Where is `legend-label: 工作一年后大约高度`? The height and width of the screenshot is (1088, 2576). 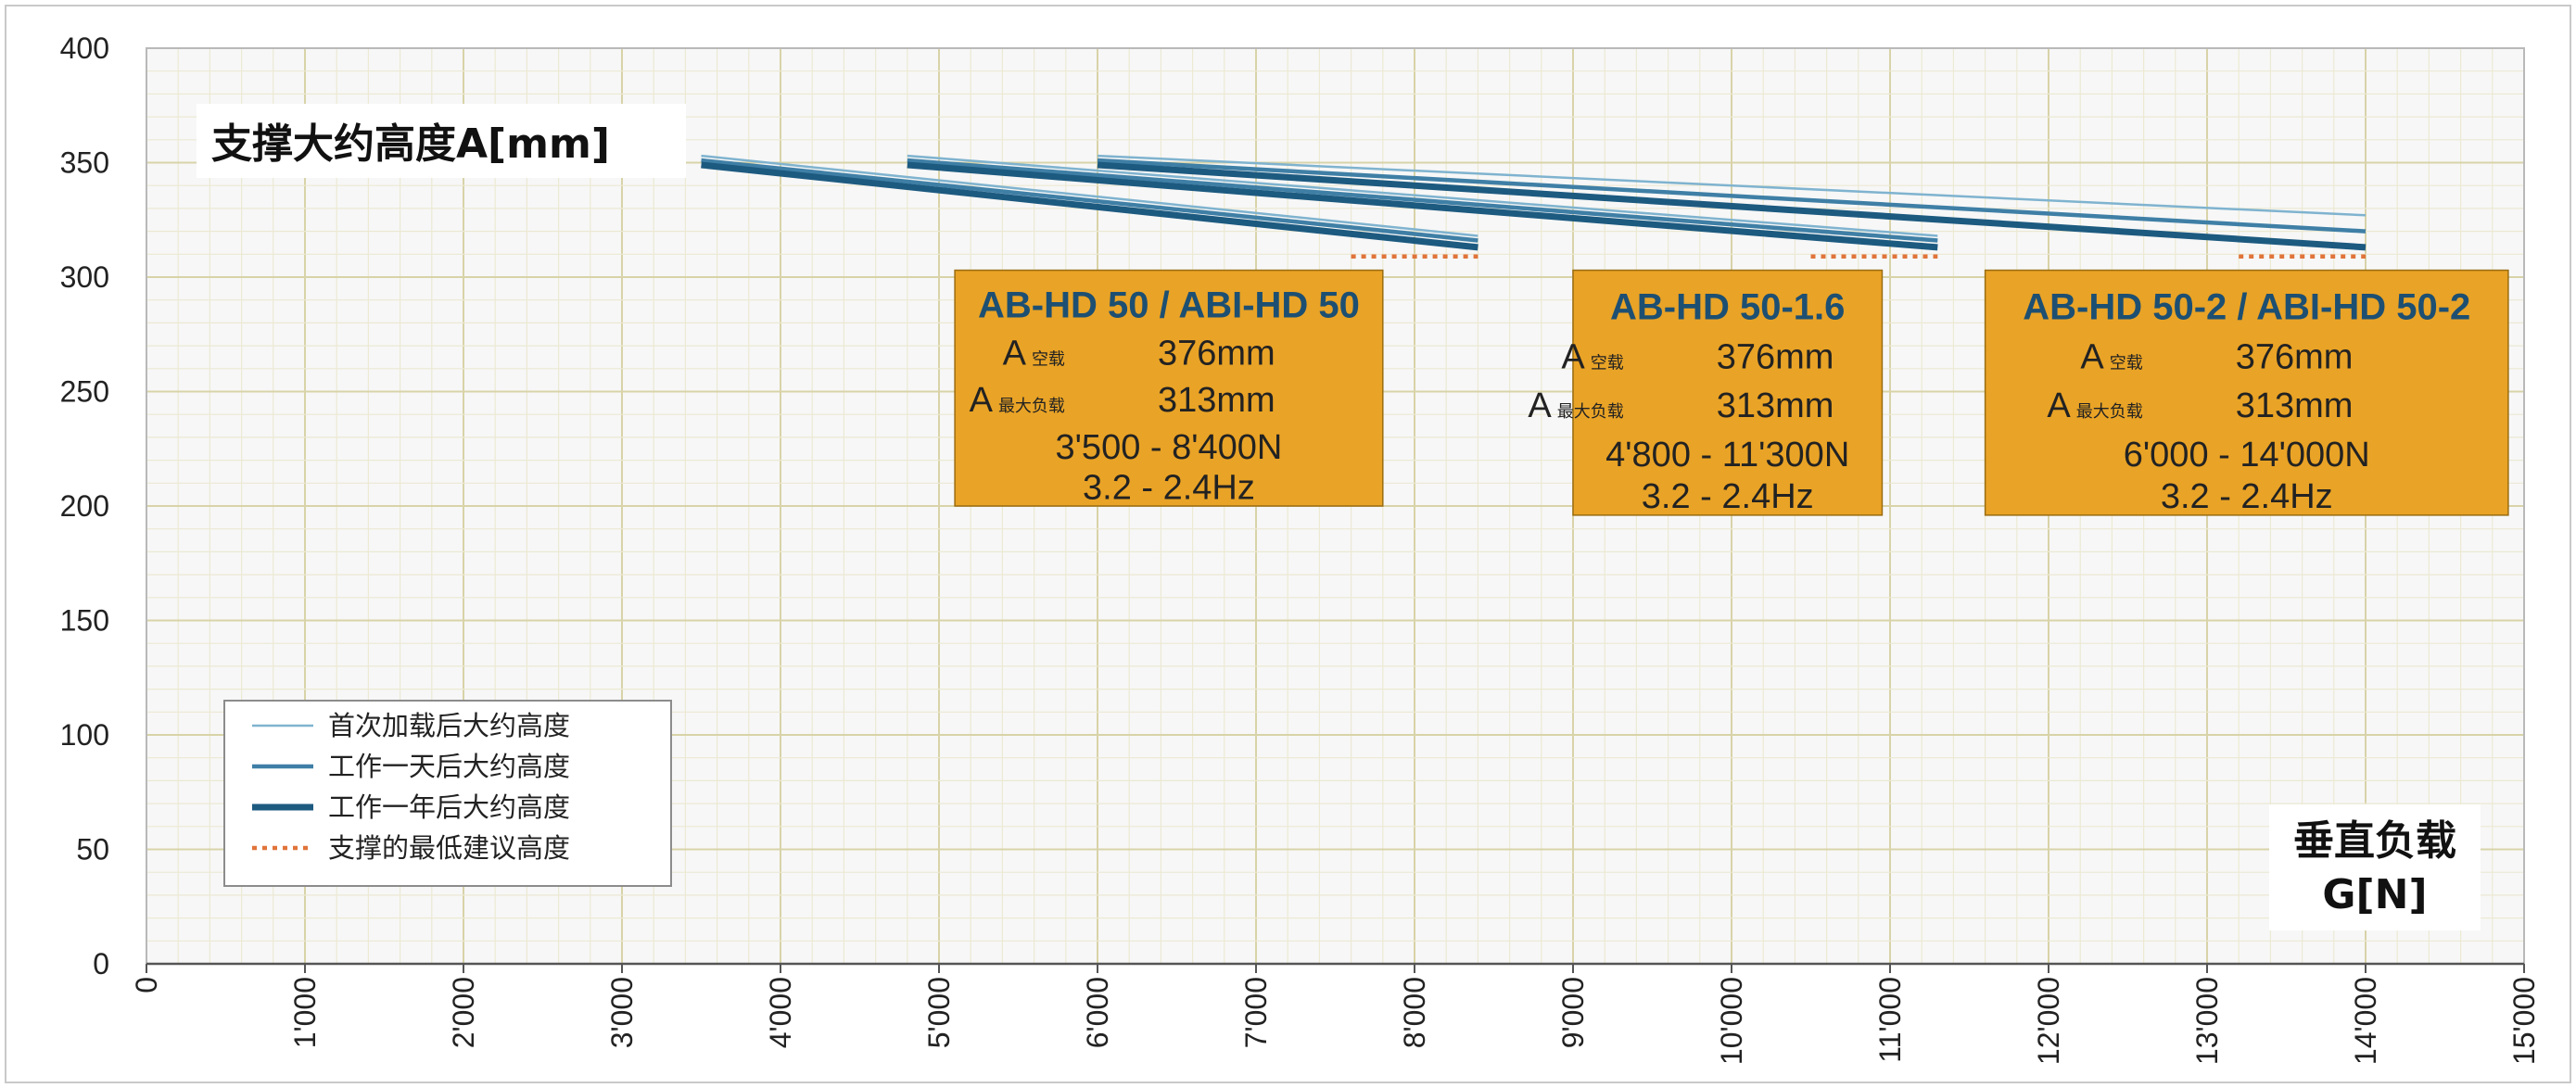 legend-label: 工作一年后大约高度 is located at coordinates (449, 807).